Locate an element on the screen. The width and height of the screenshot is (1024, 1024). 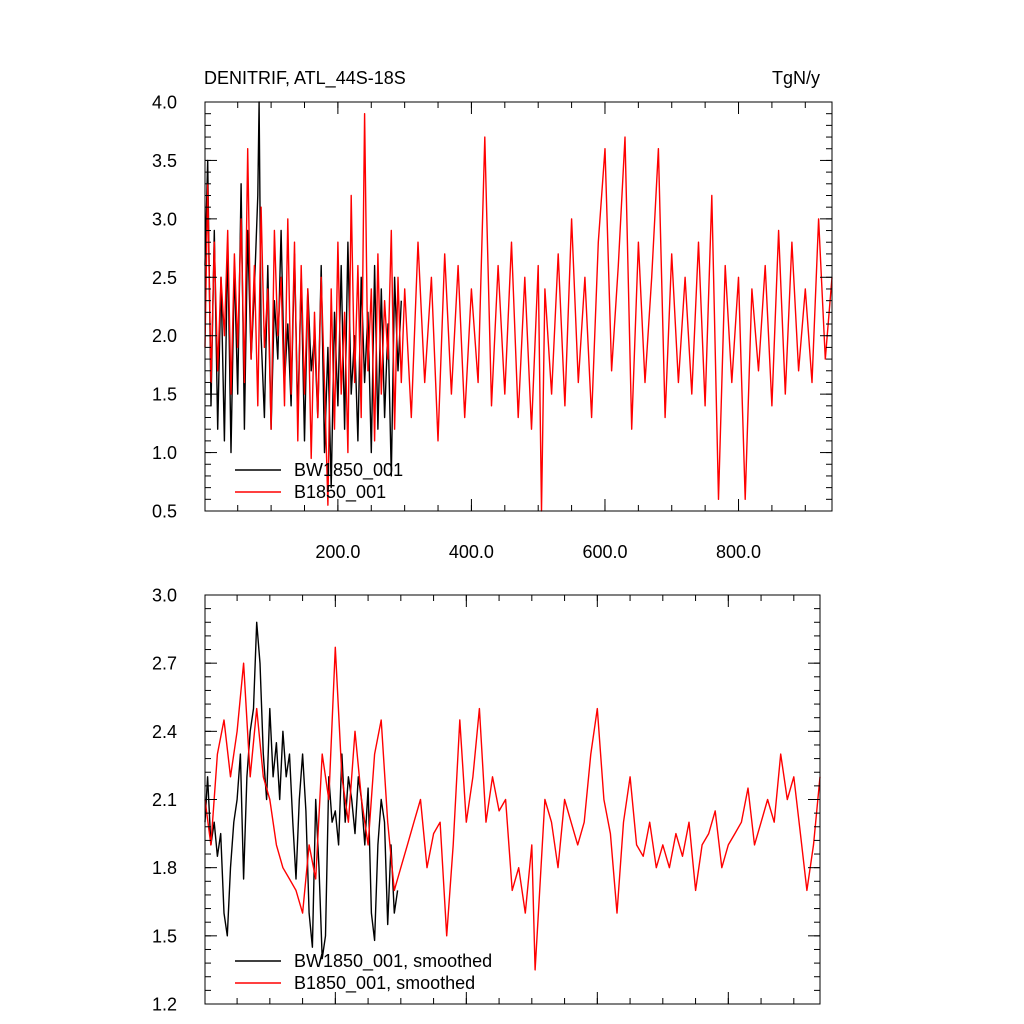
top-panel-units: TgN/y is located at coordinates (796, 78).